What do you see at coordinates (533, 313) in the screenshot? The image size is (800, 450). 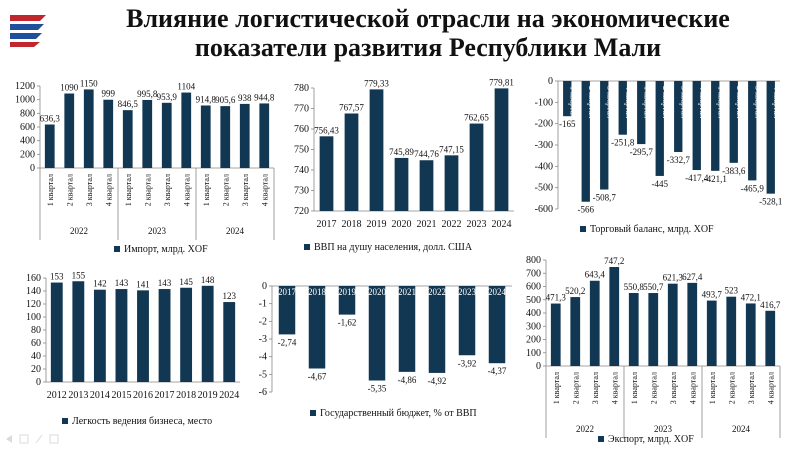 I see `y-tick-label: 400` at bounding box center [533, 313].